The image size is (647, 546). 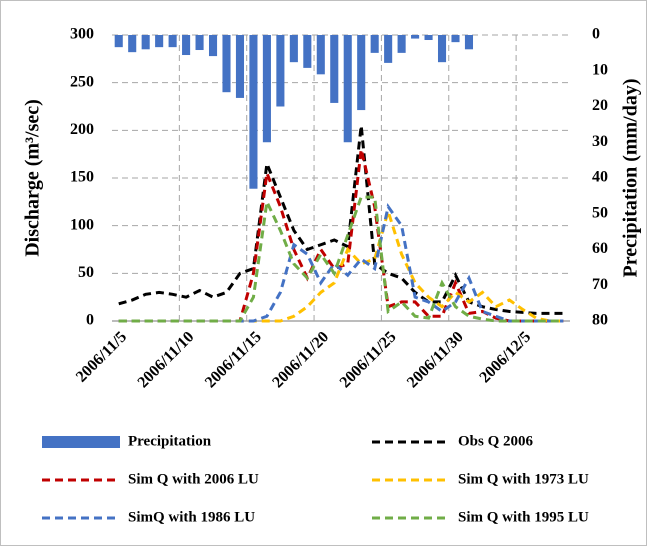 I want to click on y-tick-label: 250, so click(x=82, y=81).